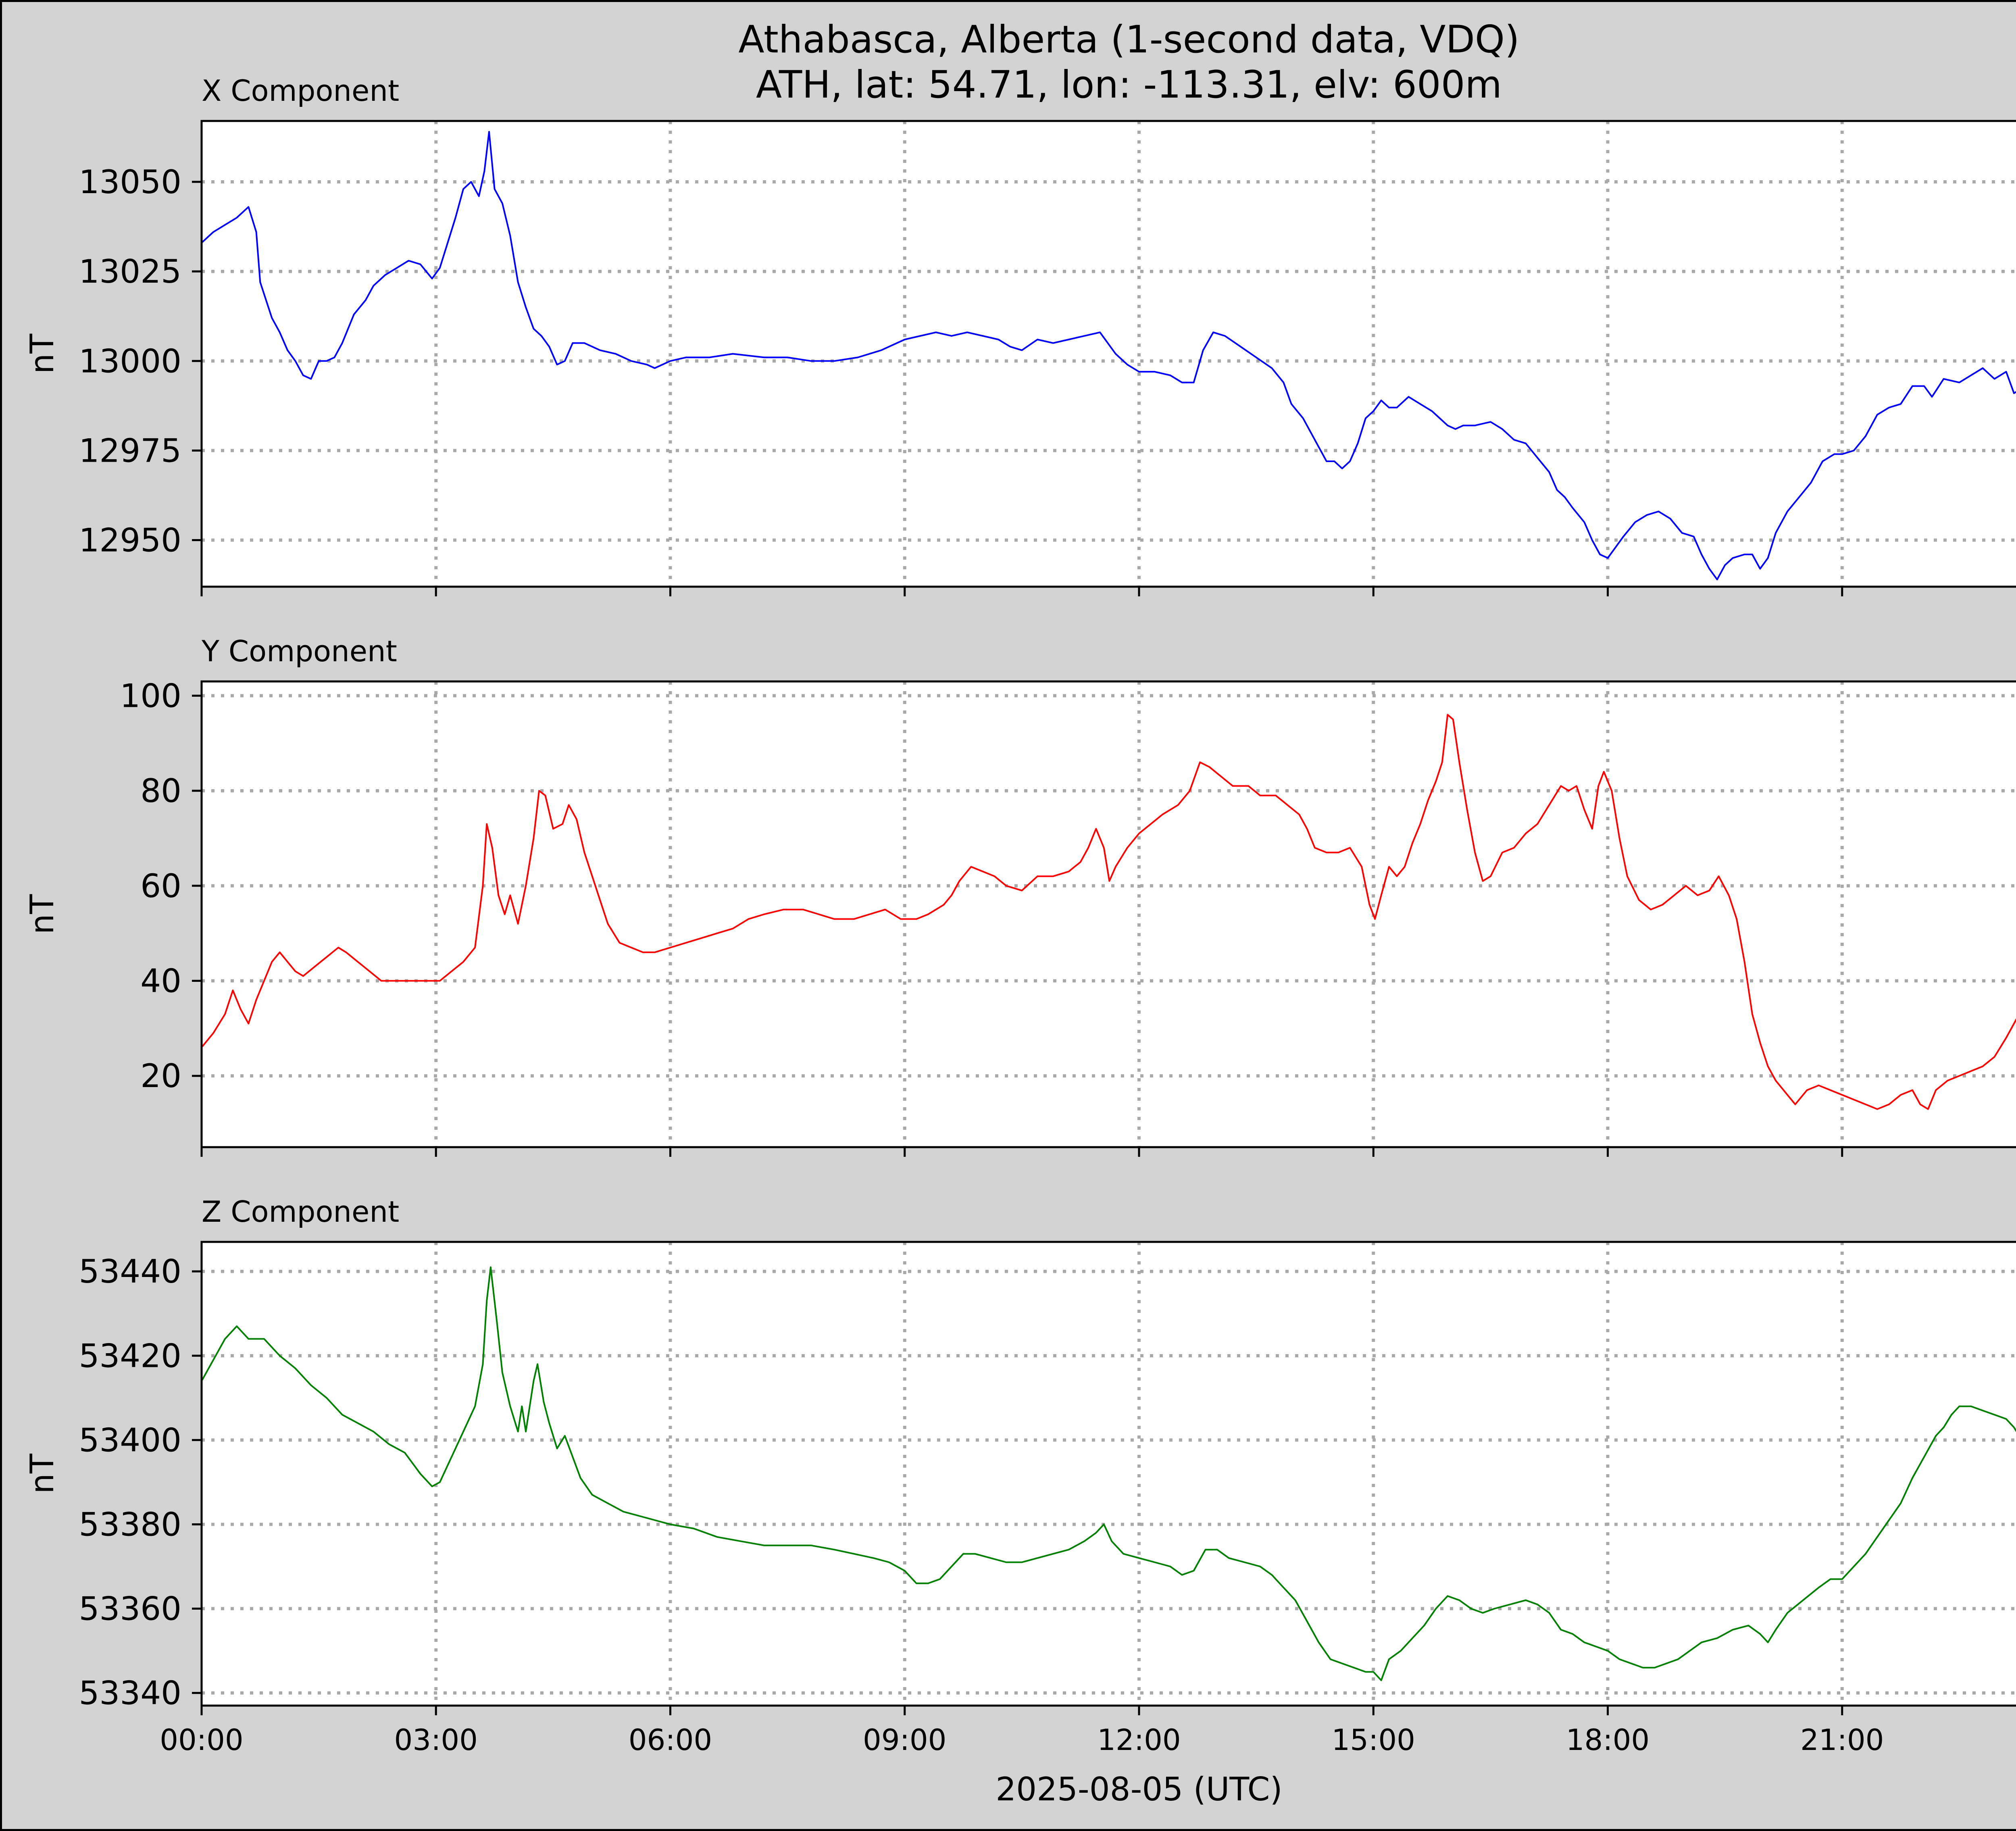  I want to click on x-tick-label: 18:00, so click(1608, 1740).